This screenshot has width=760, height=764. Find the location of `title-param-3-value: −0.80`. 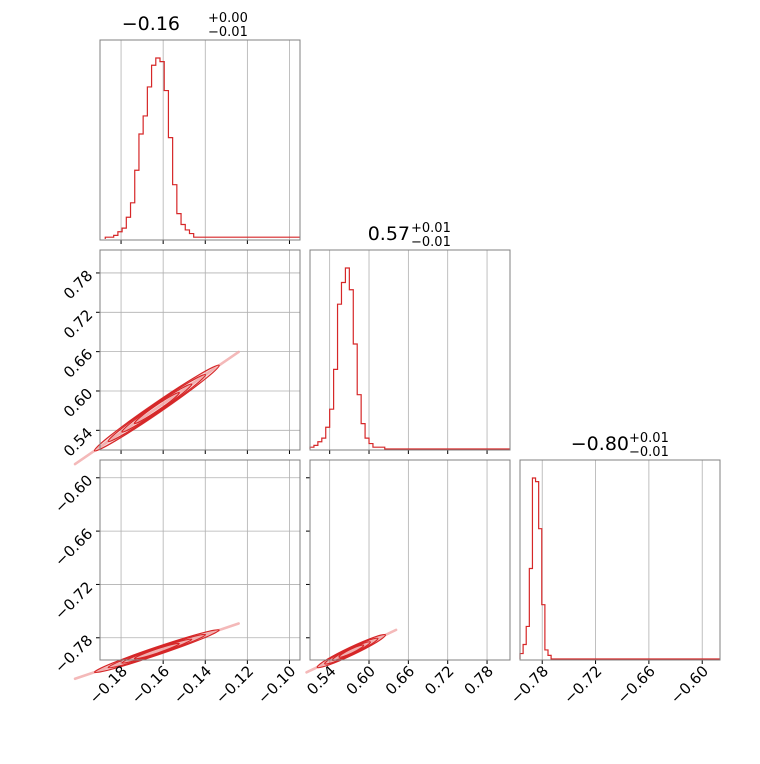

title-param-3-value: −0.80 is located at coordinates (600, 444).